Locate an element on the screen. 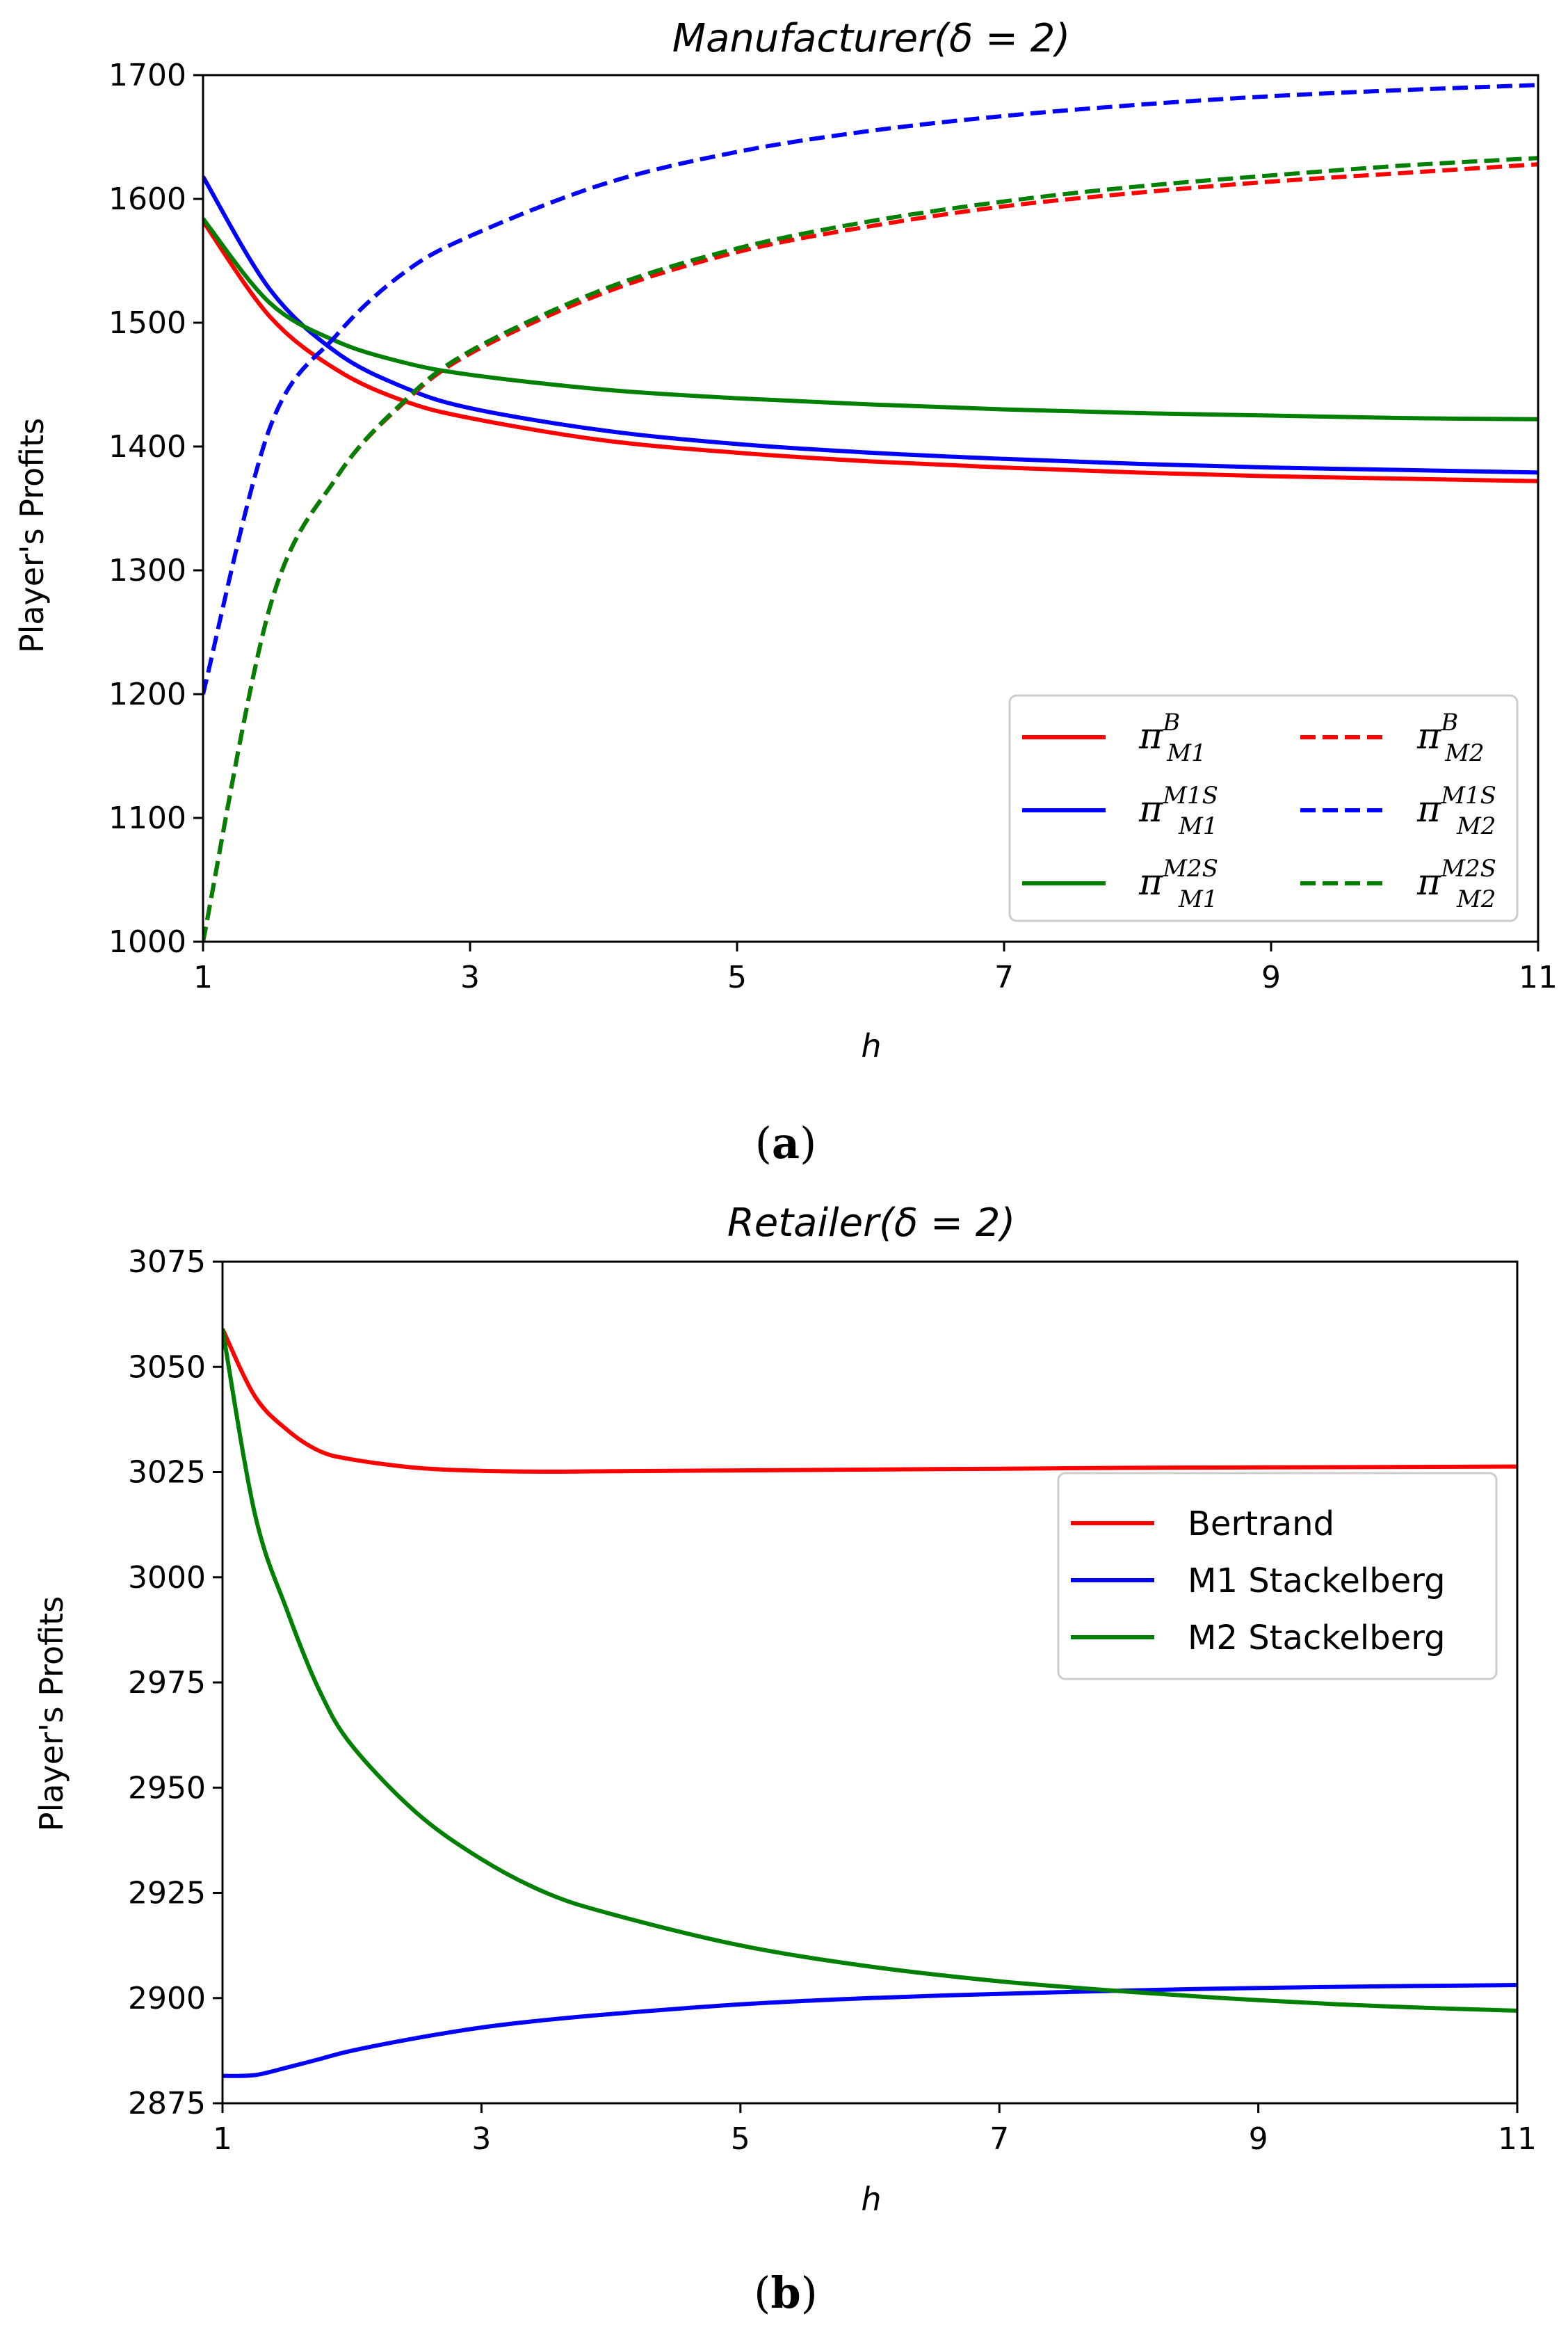  y-tick-label: 1500 is located at coordinates (147, 323).